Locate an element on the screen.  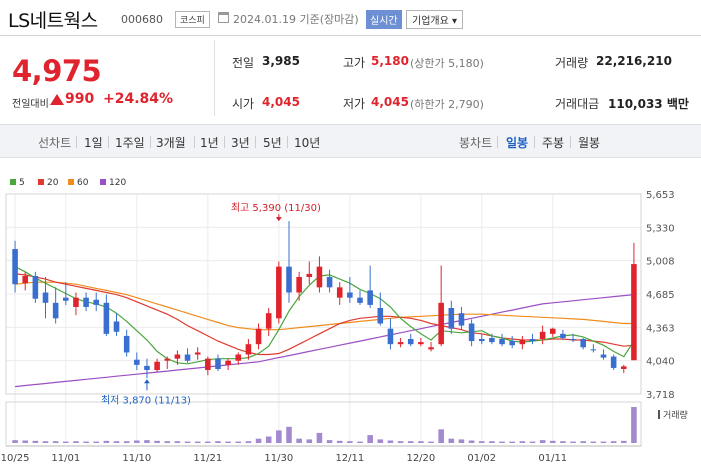
low-arrow-head is located at coordinates (146, 381).